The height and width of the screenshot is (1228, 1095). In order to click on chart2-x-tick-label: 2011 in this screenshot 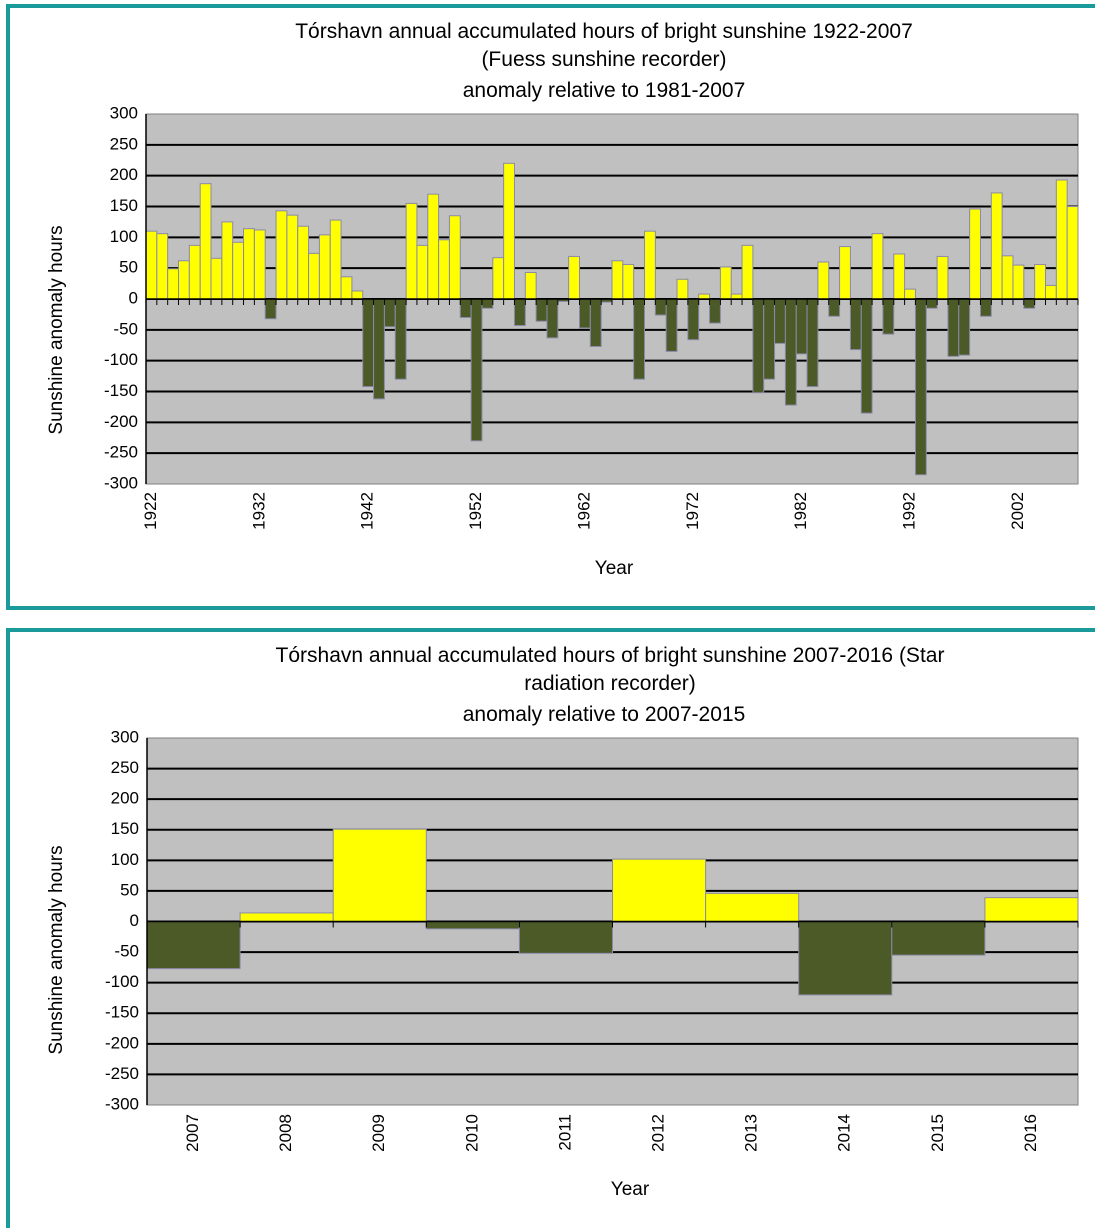, I will do `click(564, 1132)`.